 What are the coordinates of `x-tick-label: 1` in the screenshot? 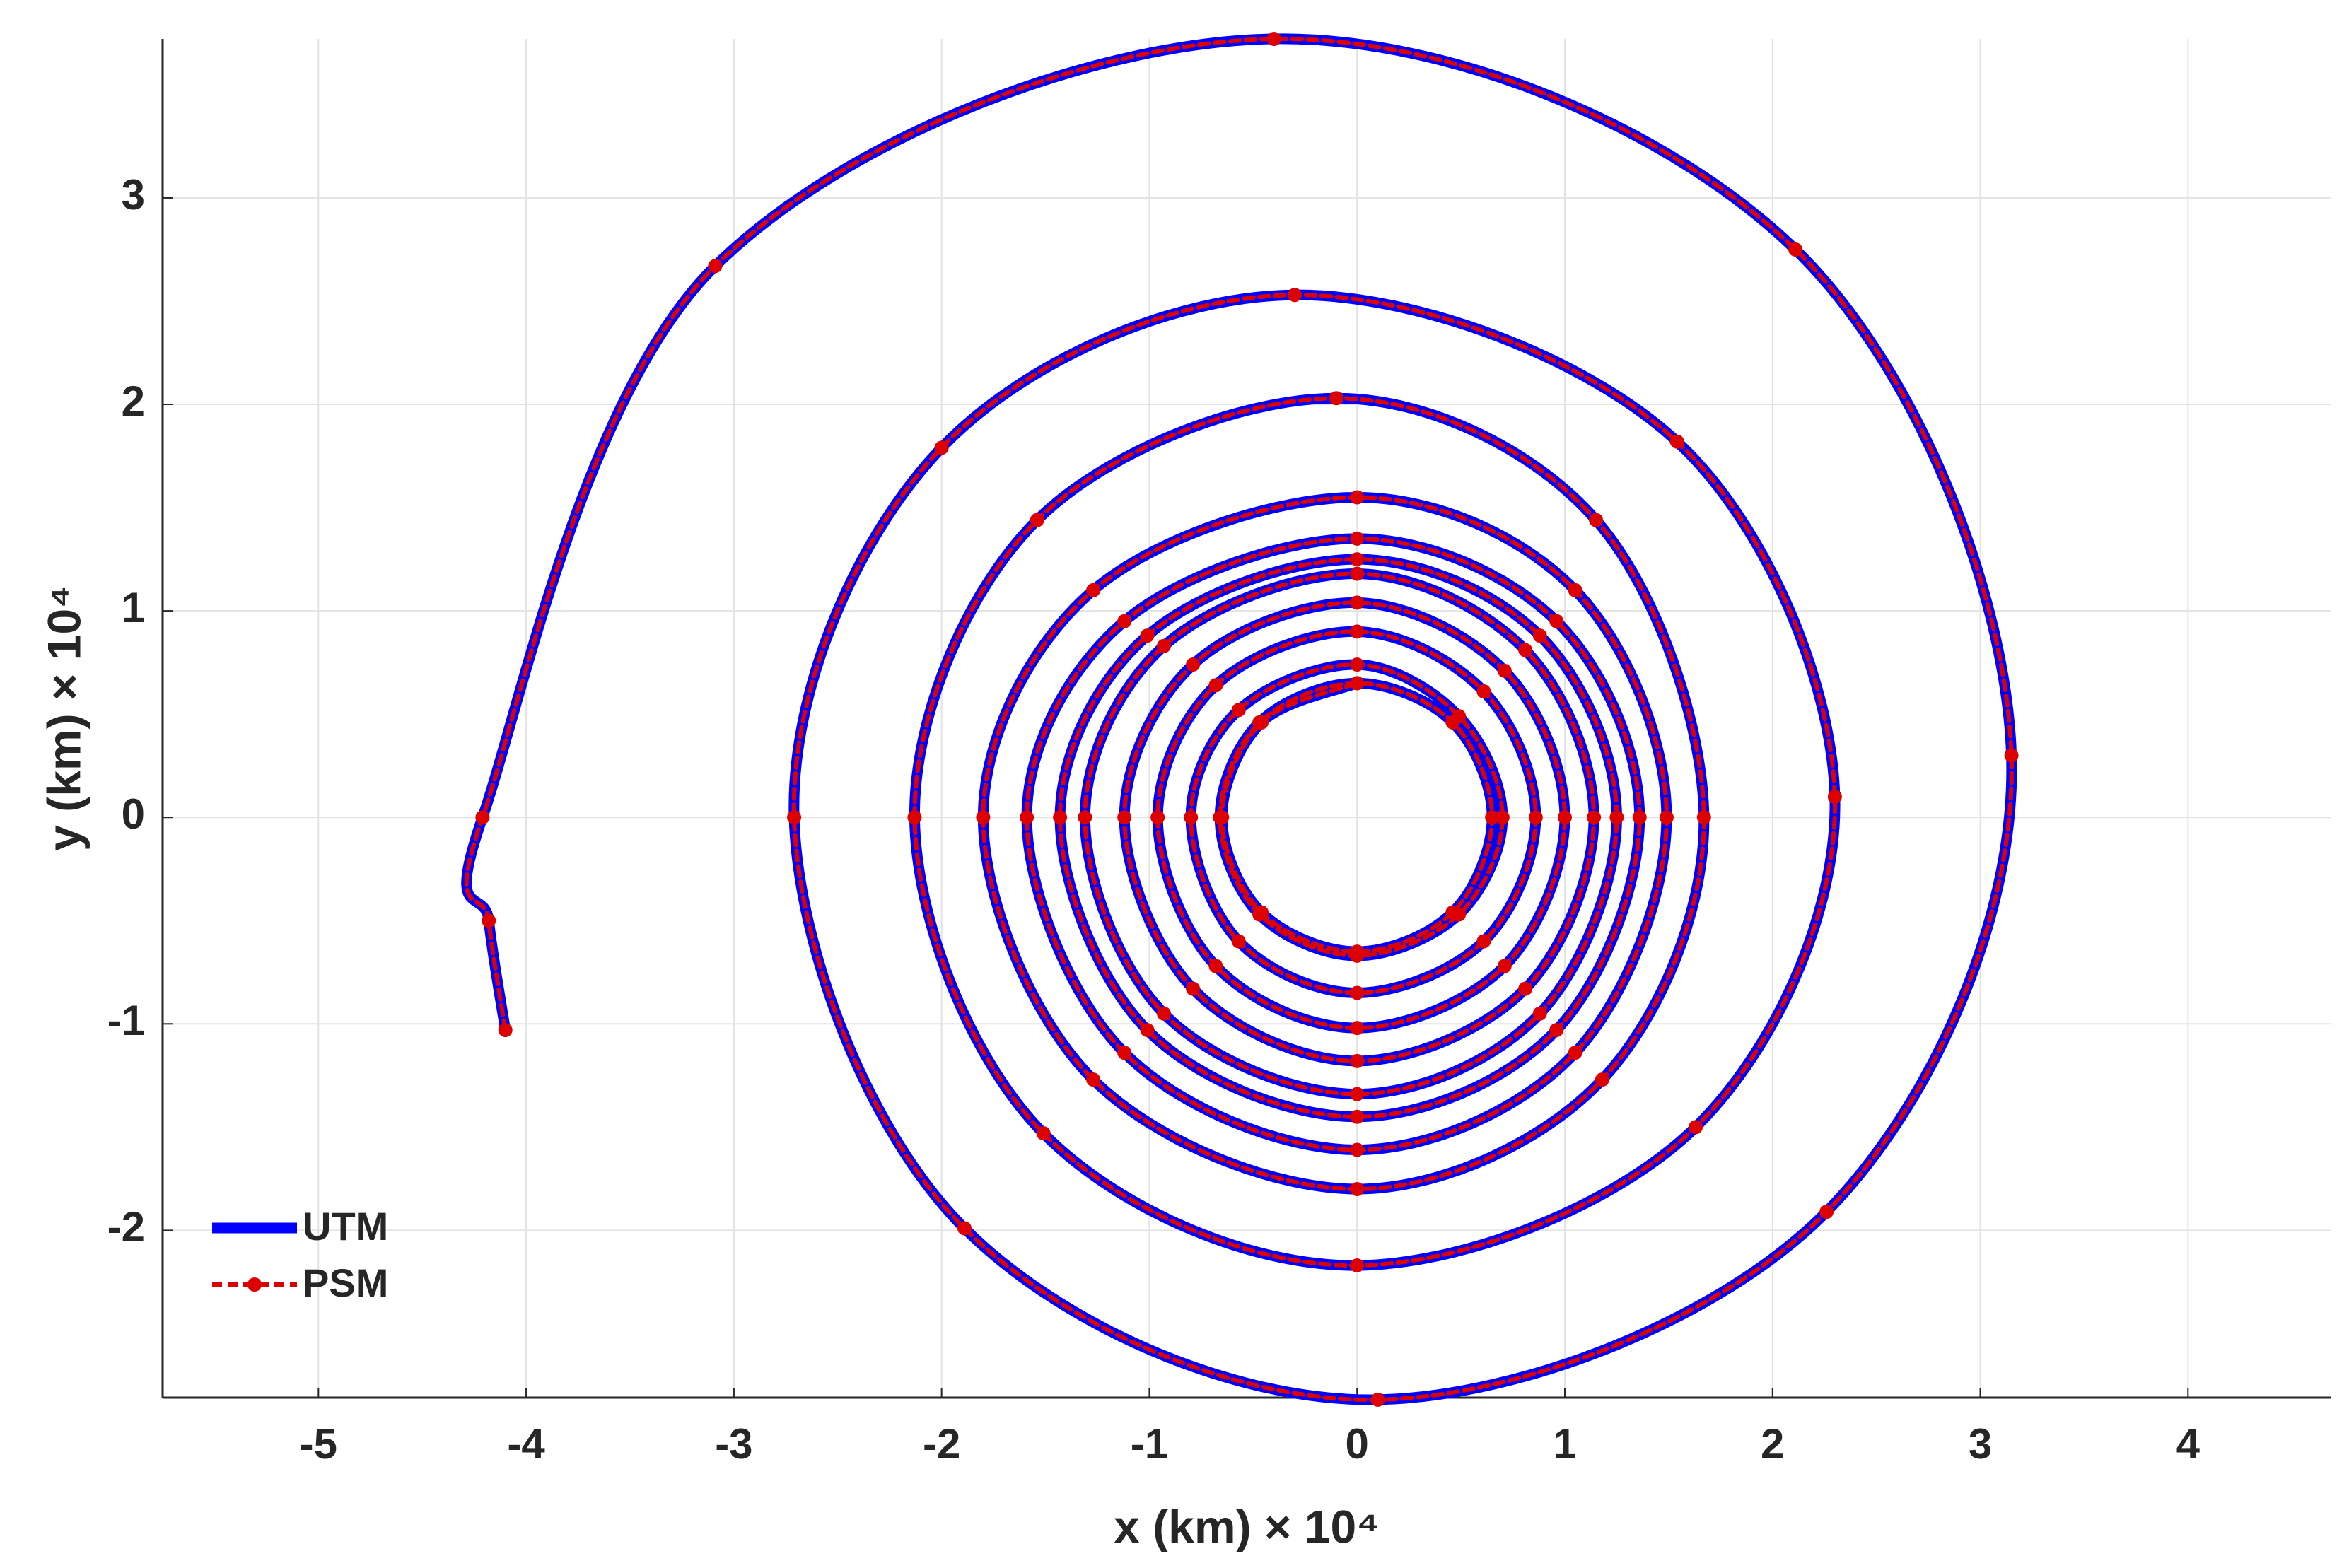 It's located at (1565, 1444).